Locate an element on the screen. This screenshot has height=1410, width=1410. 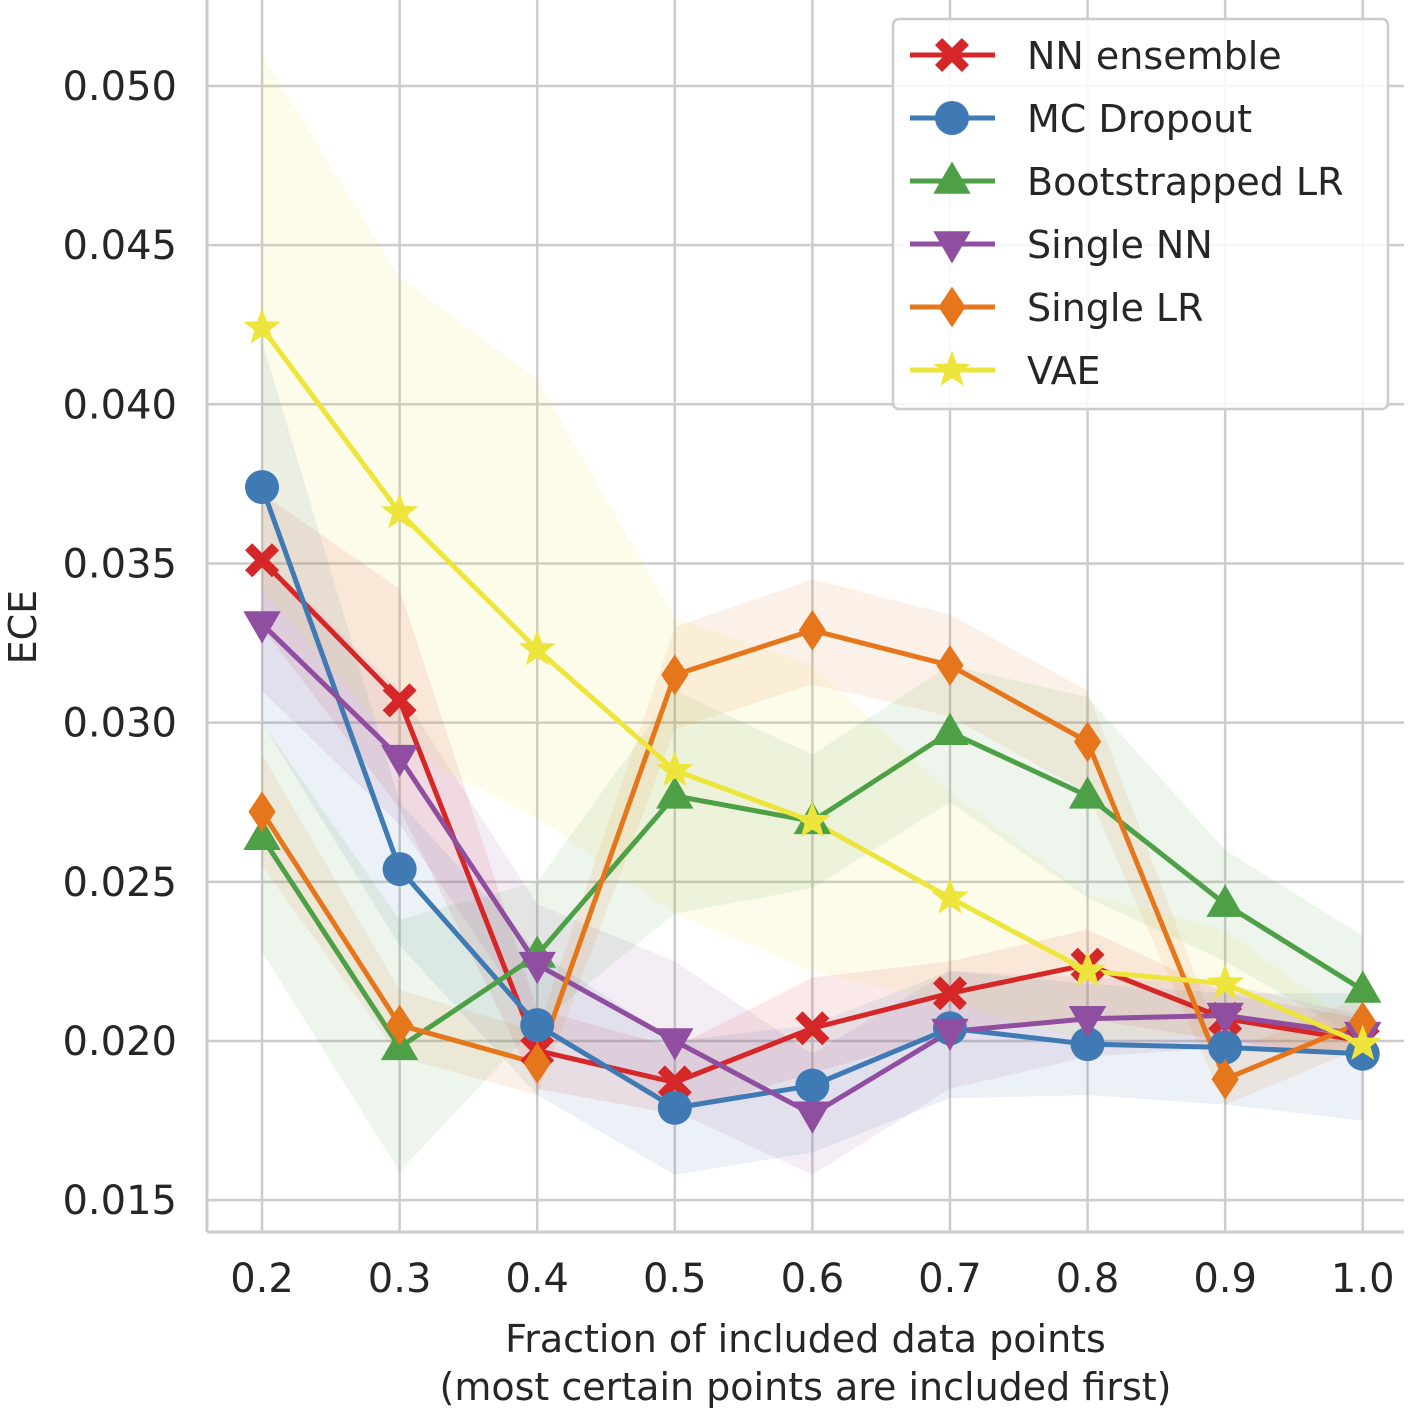
legend-label: VAE is located at coordinates (1064, 371).